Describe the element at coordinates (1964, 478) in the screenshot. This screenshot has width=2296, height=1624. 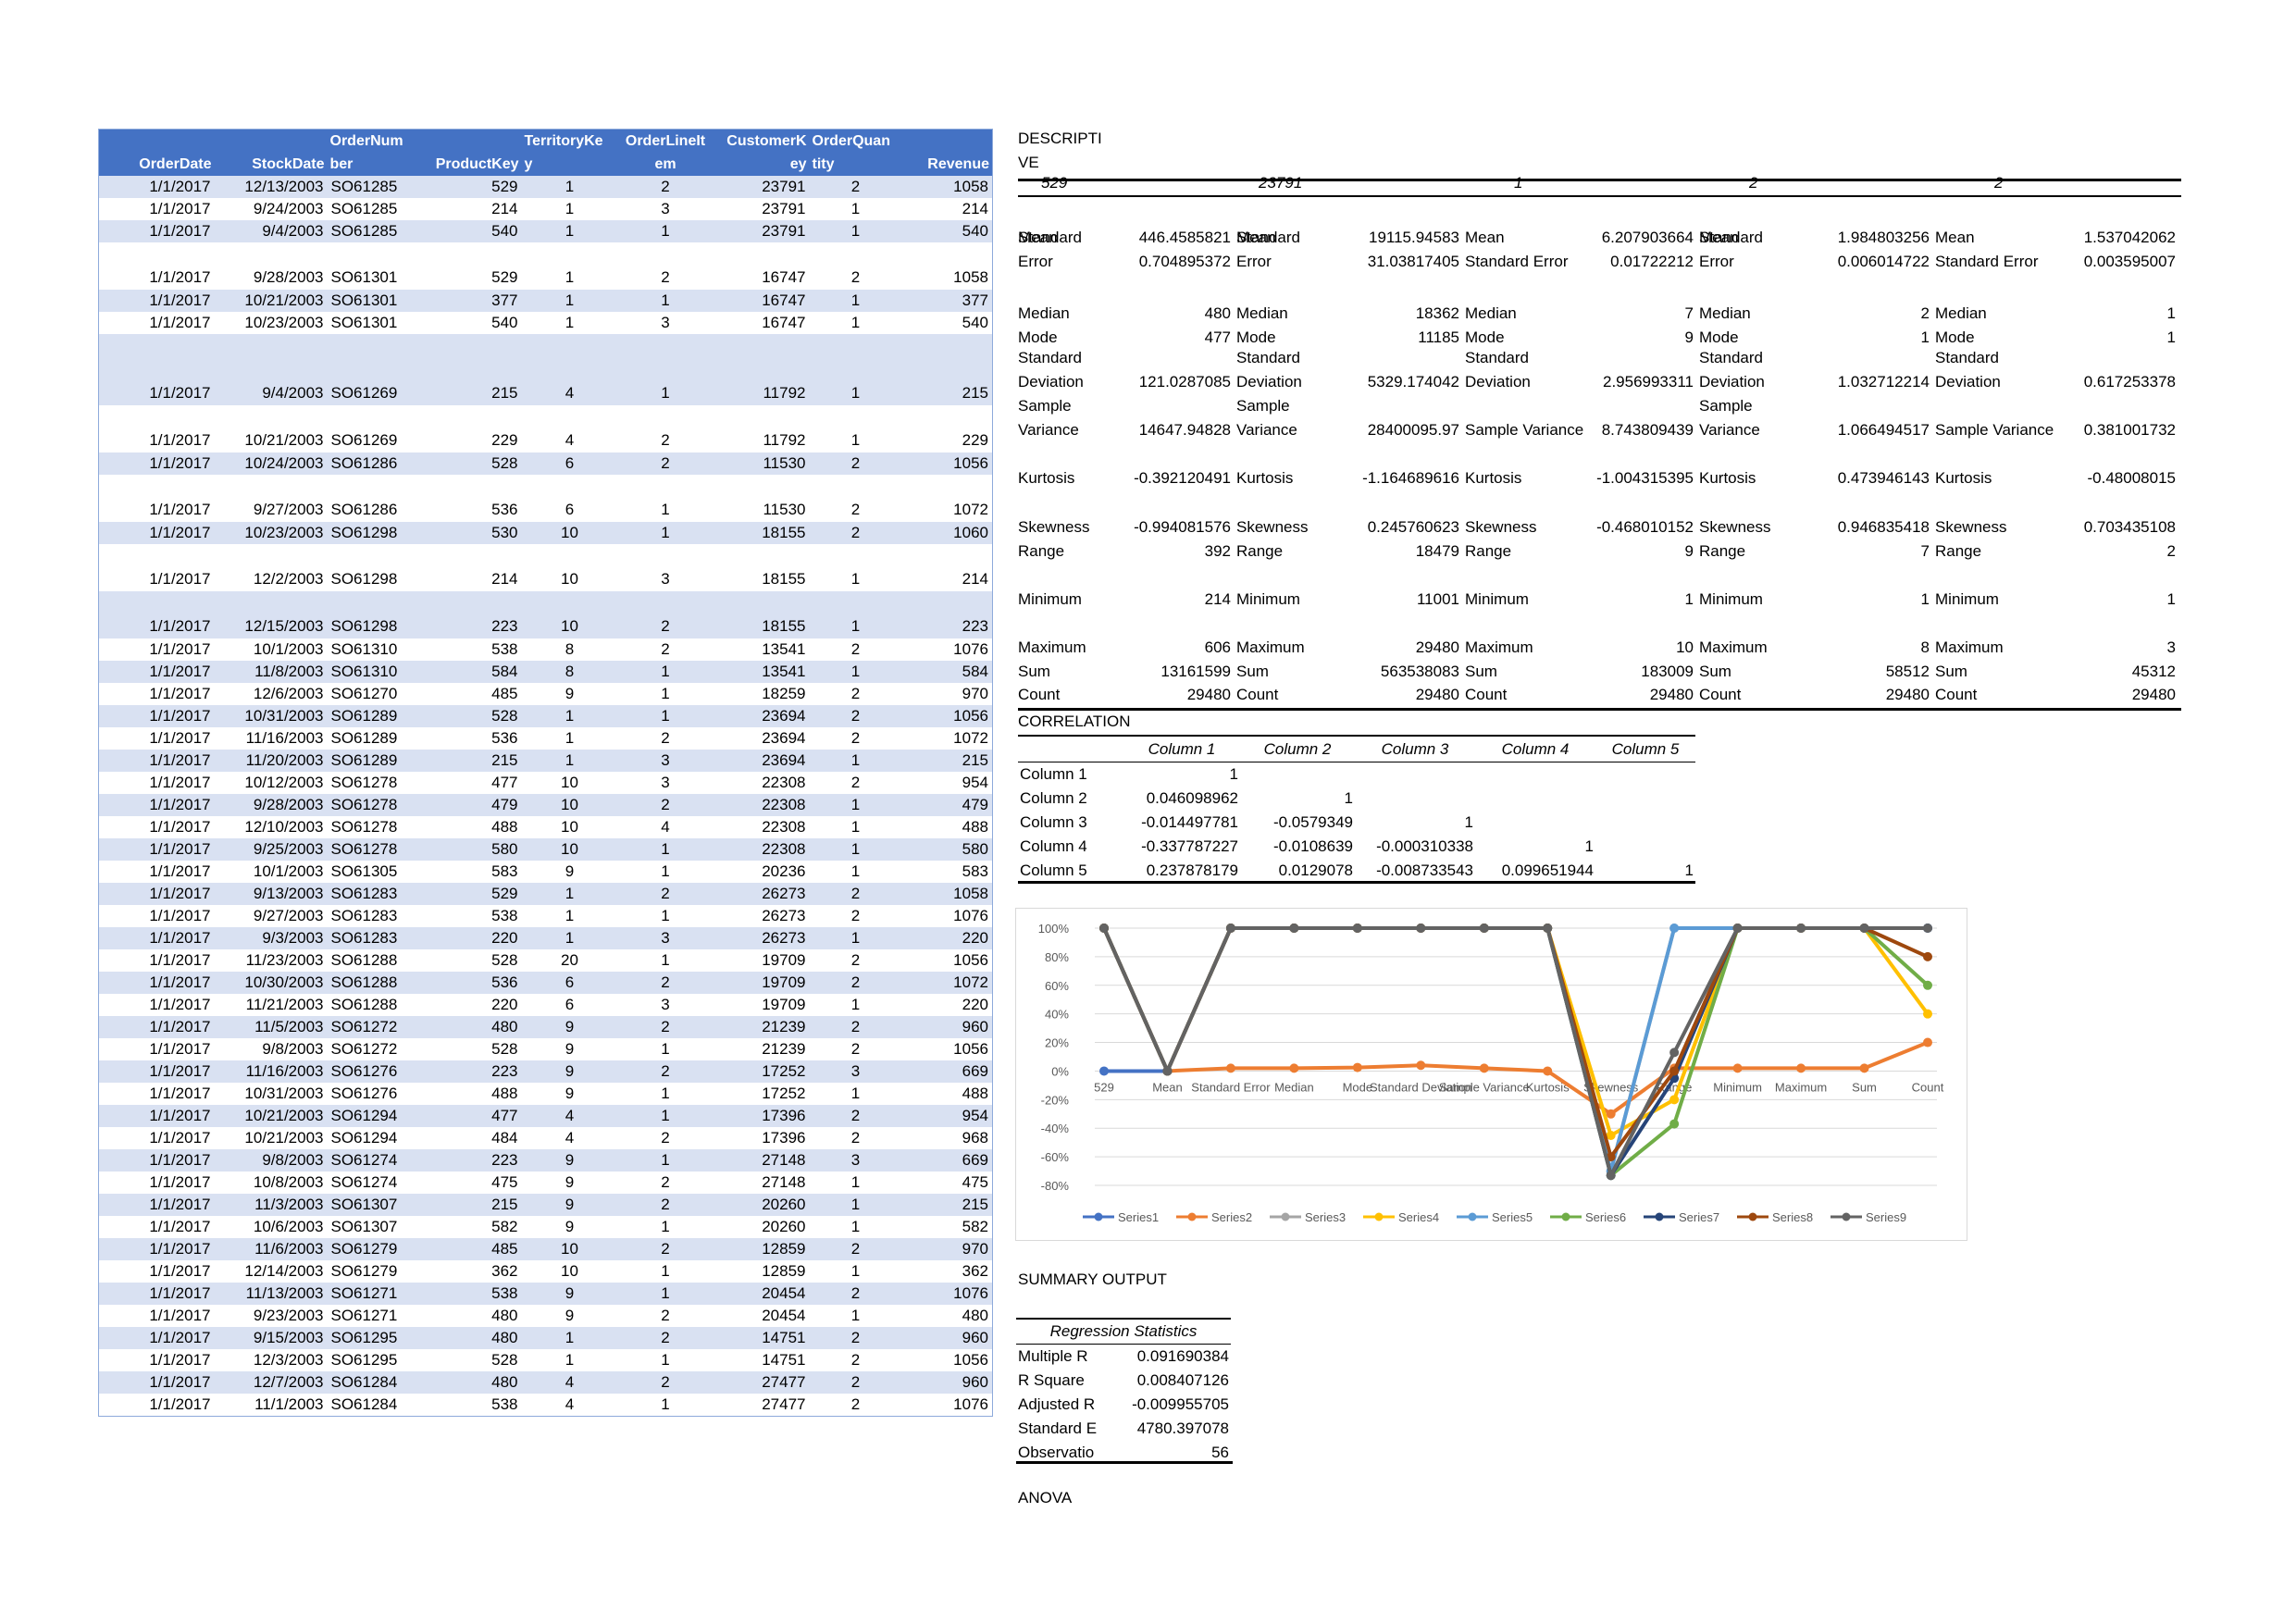
I see `stat-label: Kurtosis` at that location.